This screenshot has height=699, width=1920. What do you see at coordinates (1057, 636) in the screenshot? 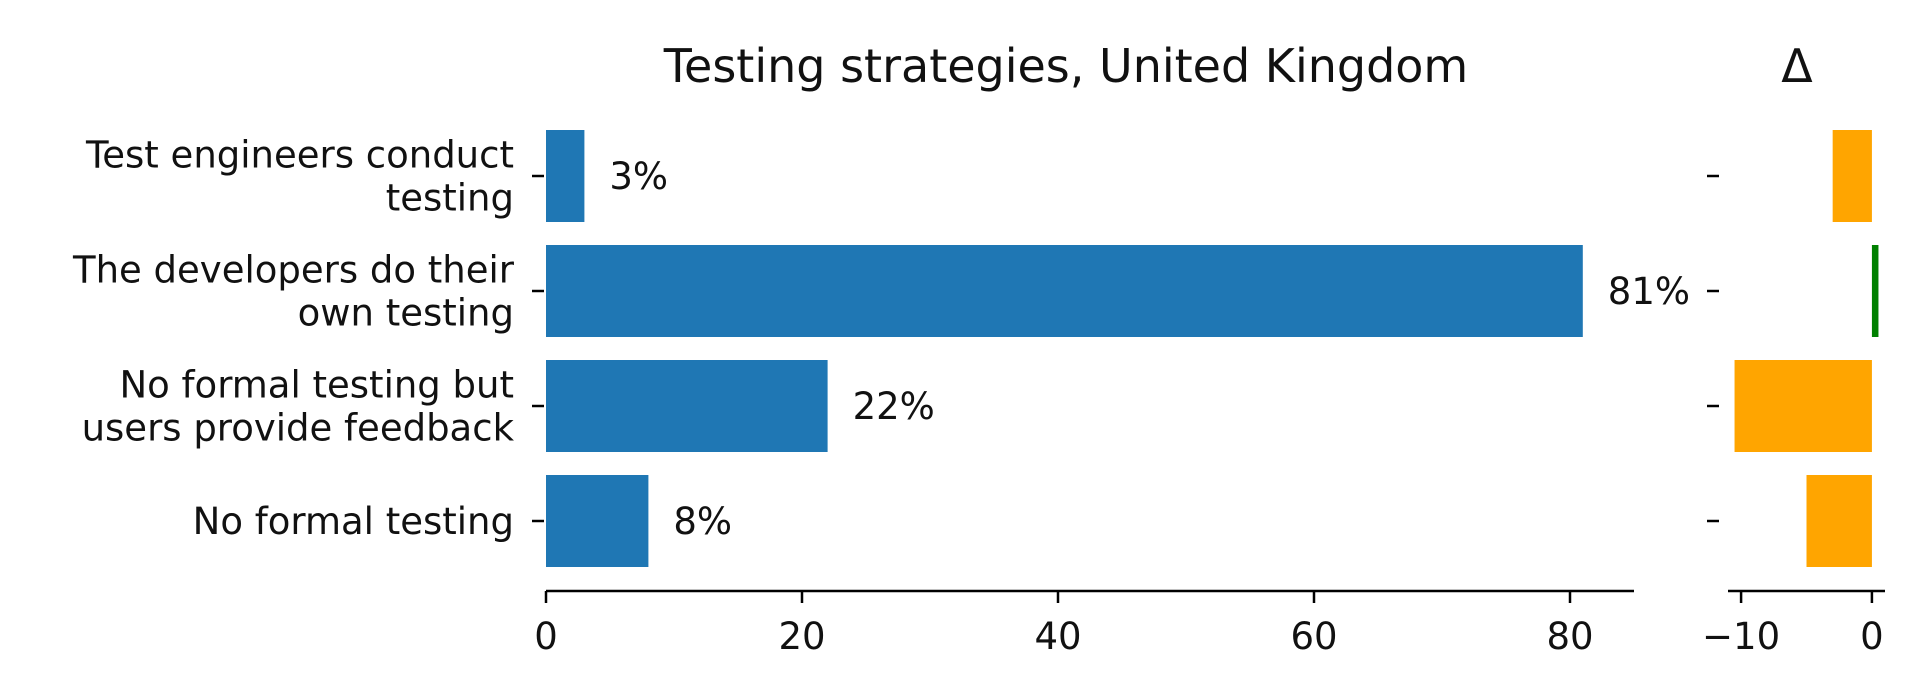
I see `x-tick-label-2: 40` at bounding box center [1057, 636].